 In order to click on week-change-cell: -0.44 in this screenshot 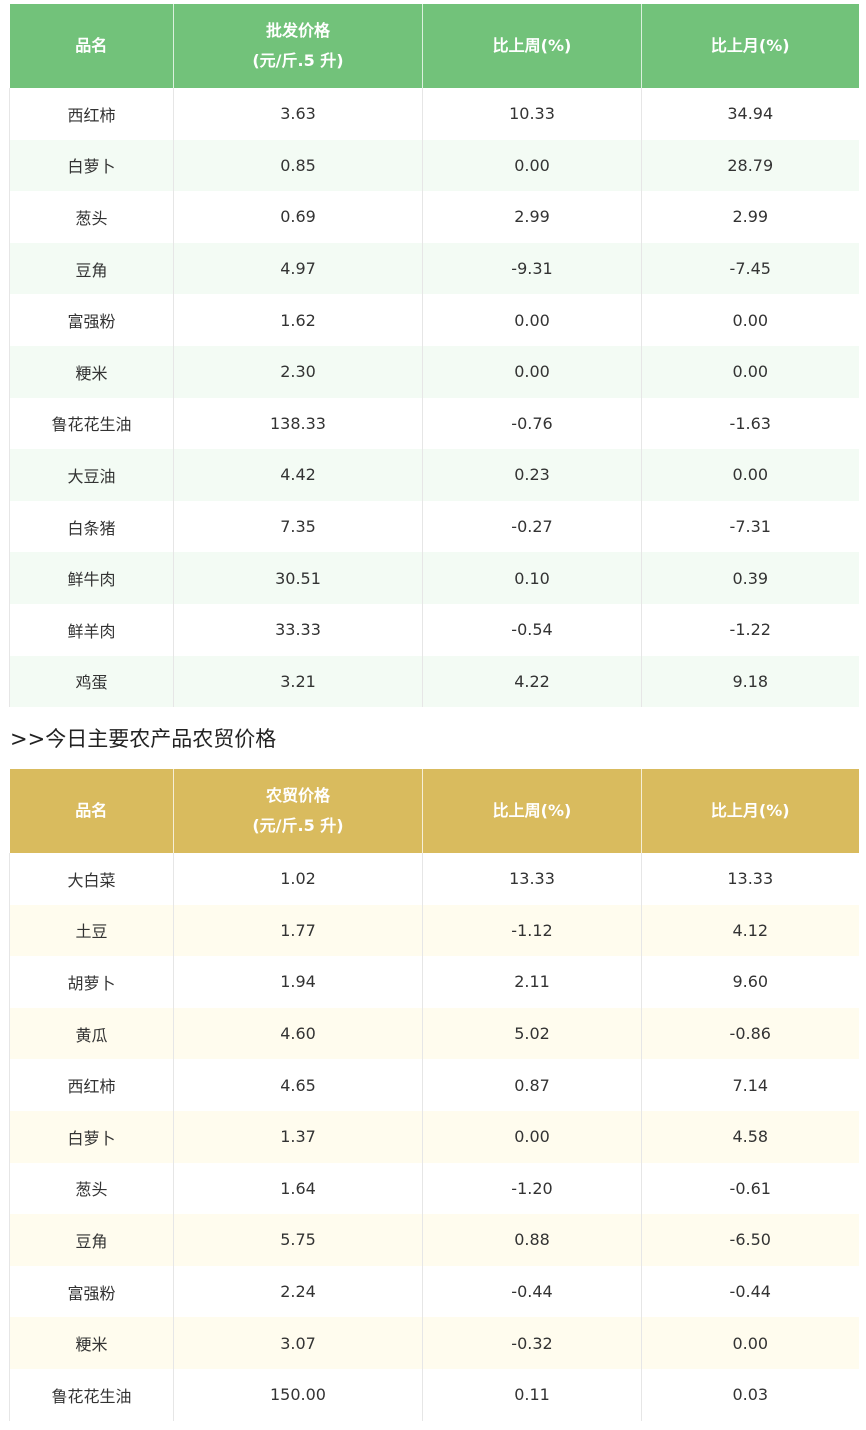, I will do `click(532, 1291)`.